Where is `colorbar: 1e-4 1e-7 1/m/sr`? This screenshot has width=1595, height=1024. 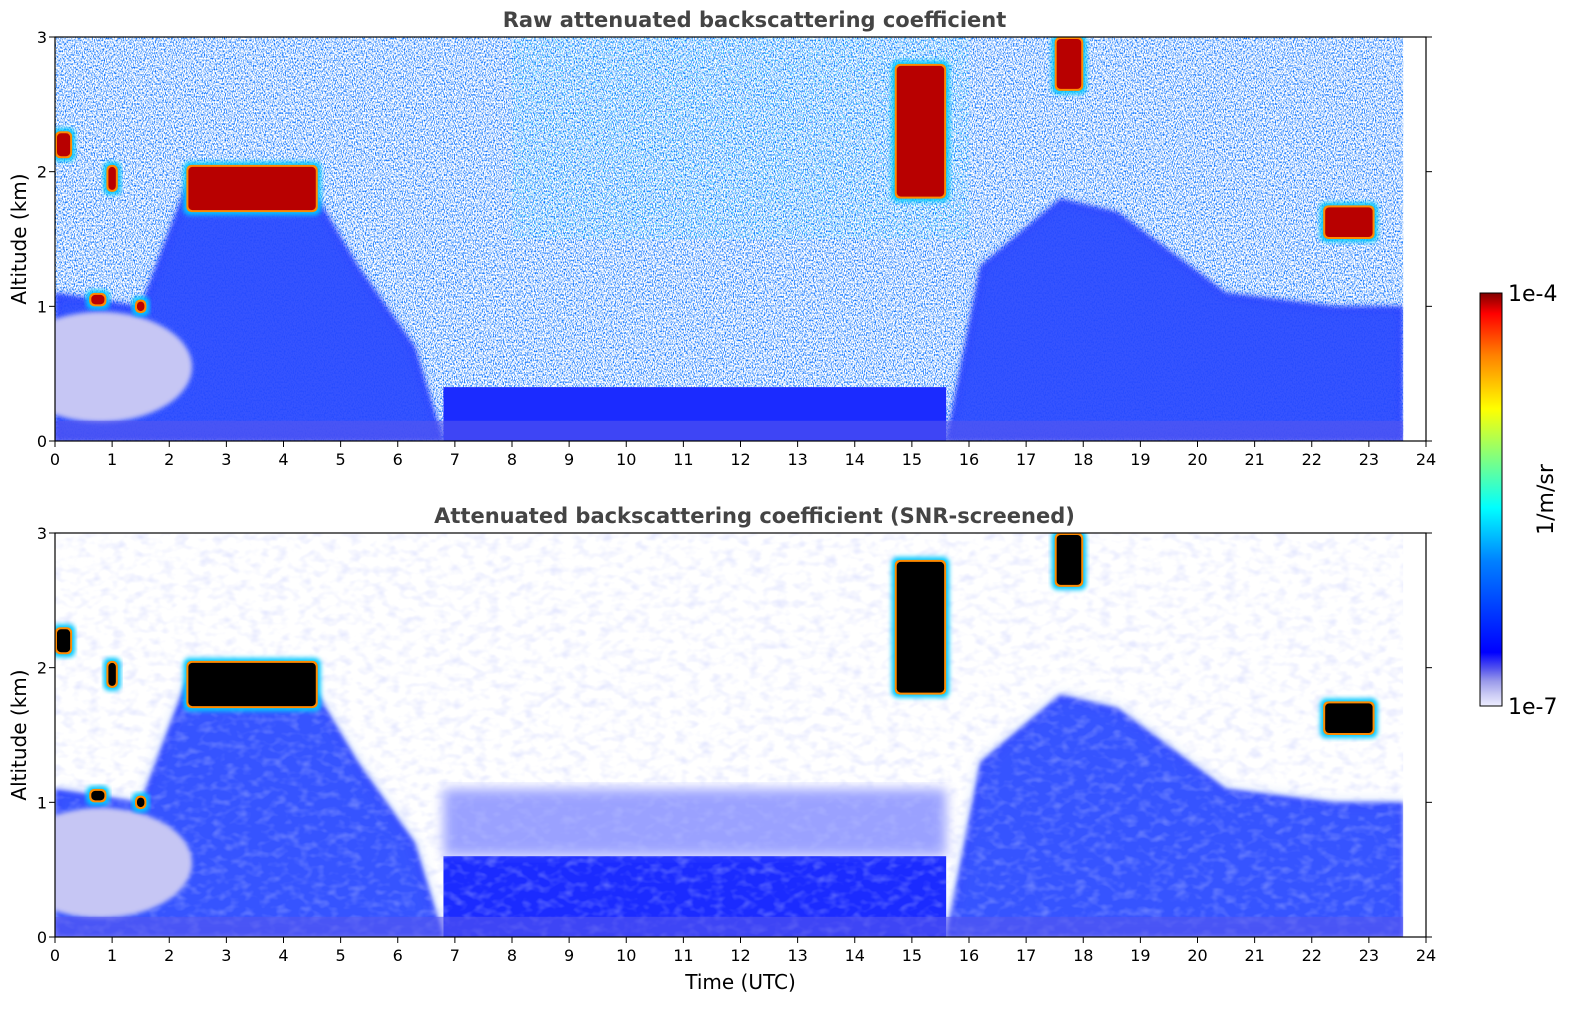 colorbar: 1e-4 1e-7 1/m/sr is located at coordinates (1519, 501).